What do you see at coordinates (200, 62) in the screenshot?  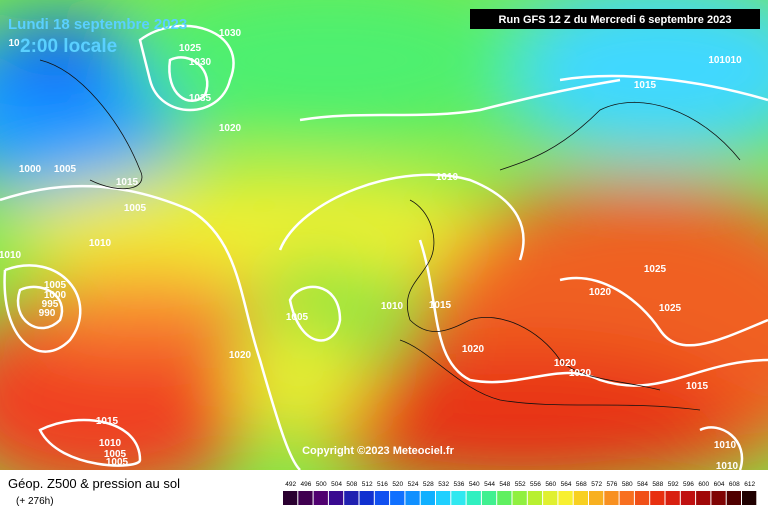 I see `isobar-label: 1030` at bounding box center [200, 62].